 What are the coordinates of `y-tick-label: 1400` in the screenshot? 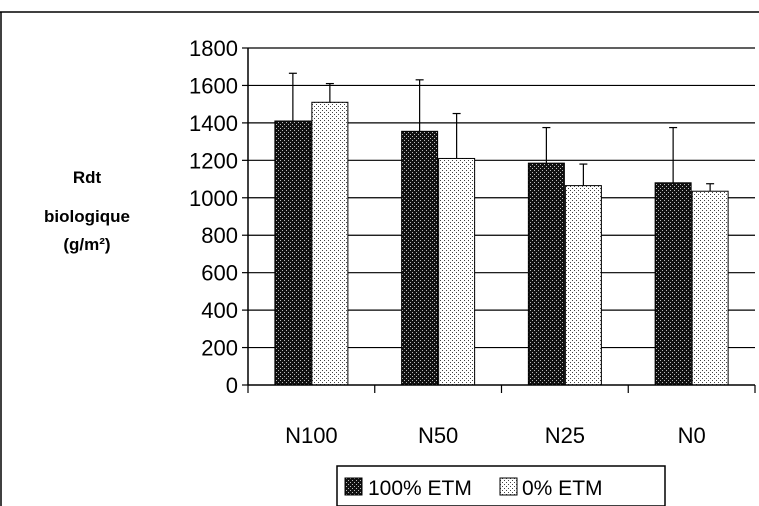 It's located at (213, 123).